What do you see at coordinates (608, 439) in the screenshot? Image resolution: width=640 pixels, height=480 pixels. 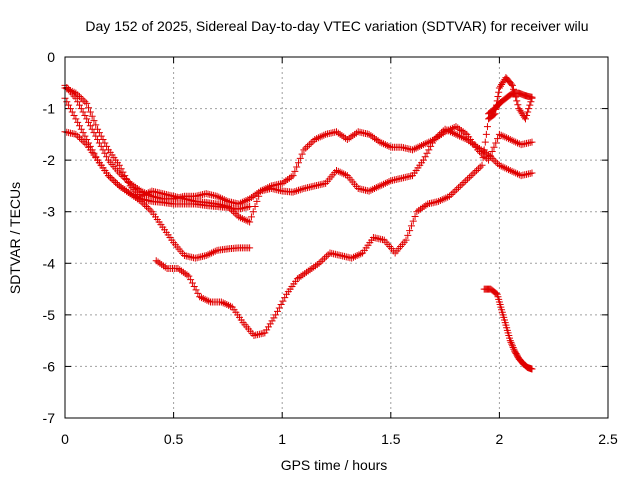 I see `x-tick-label: 2.5` at bounding box center [608, 439].